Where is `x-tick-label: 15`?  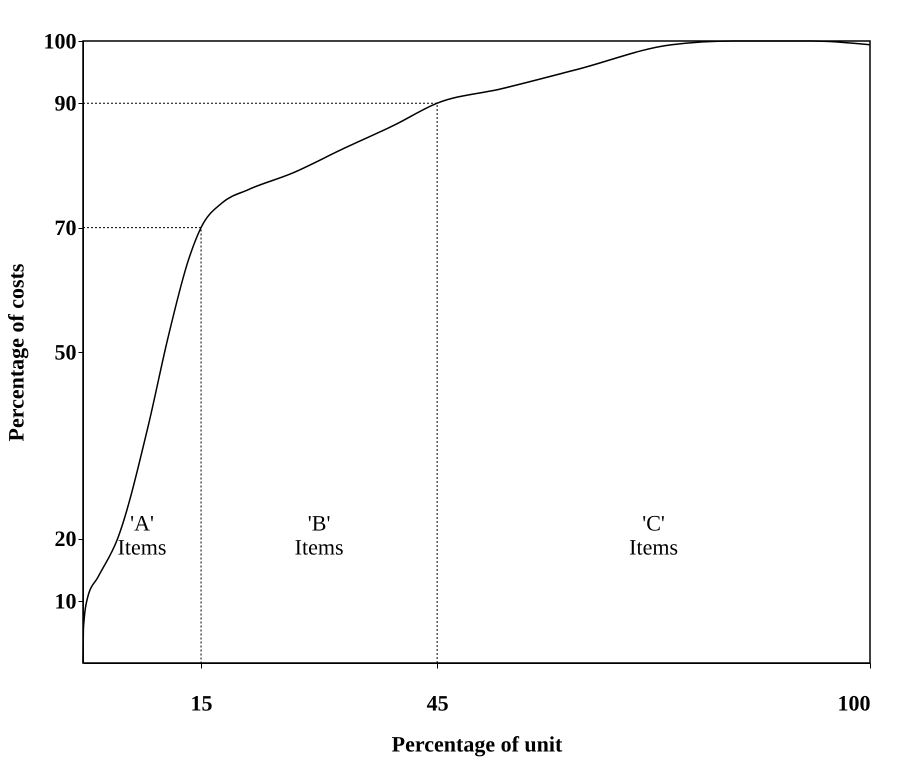 x-tick-label: 15 is located at coordinates (201, 703).